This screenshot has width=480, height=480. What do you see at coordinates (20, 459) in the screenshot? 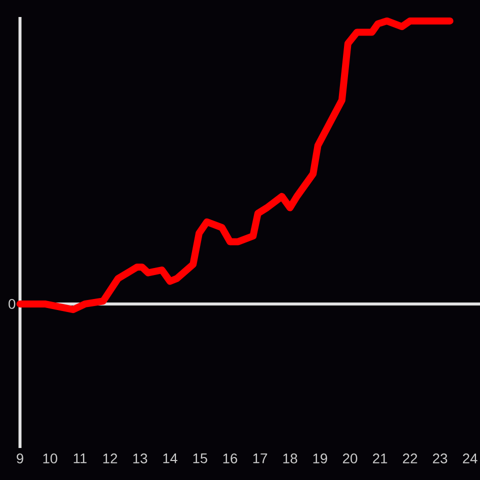
I see `x-tick-label: 9` at bounding box center [20, 459].